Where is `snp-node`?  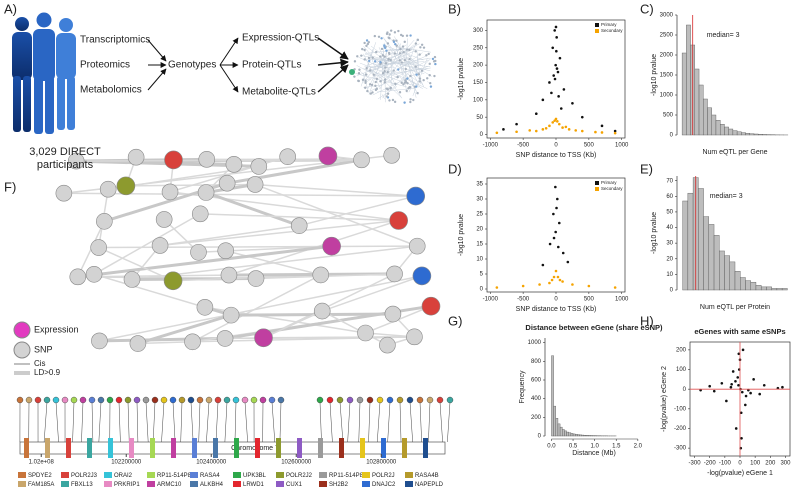
snp-node is located at coordinates (414, 337).